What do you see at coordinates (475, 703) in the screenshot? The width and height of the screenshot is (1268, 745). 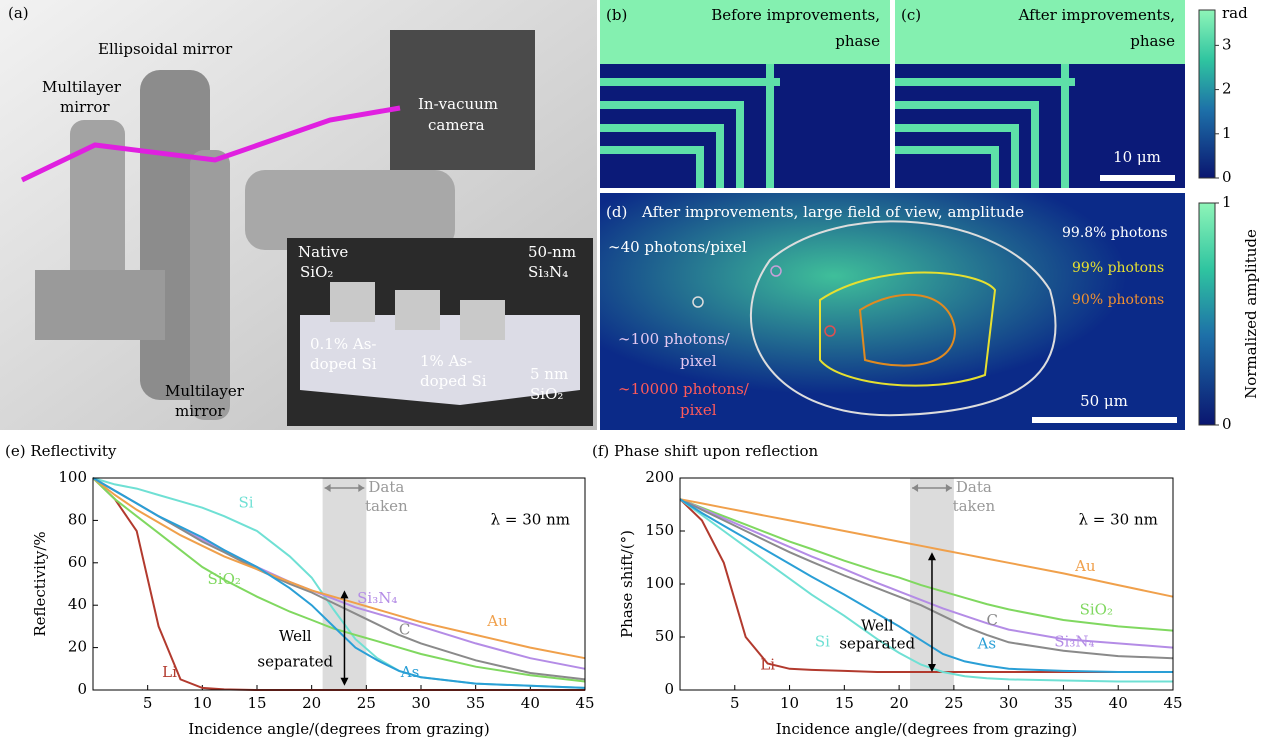 I see `x-tick-label: 35` at bounding box center [475, 703].